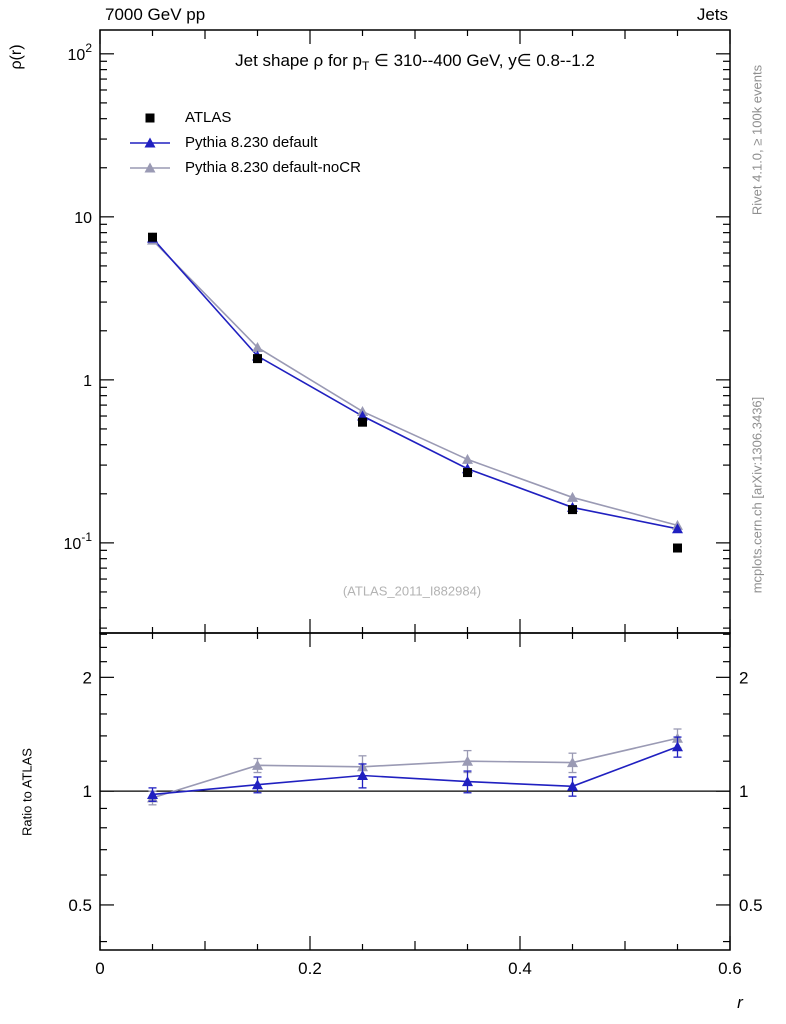 This screenshot has height=1024, width=786. Describe the element at coordinates (27, 792) in the screenshot. I see `ratio-y-axis-label: Ratio to ATLAS` at that location.